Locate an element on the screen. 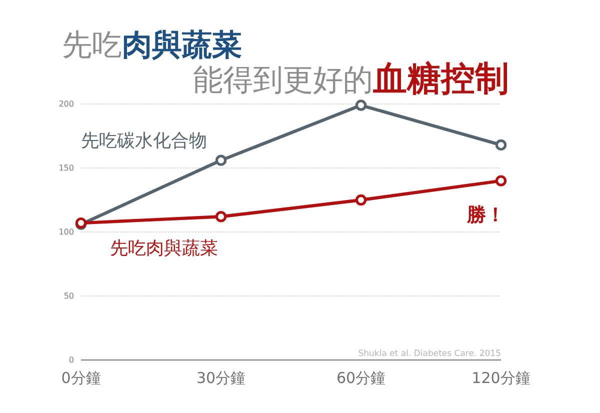 Image resolution: width=600 pixels, height=413 pixels. series-label: 先吃肉與蔬菜 is located at coordinates (164, 249).